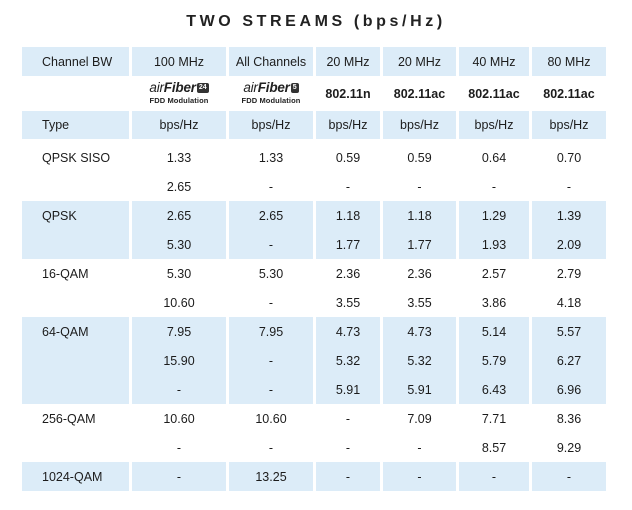  I want to click on table-row: - -5.91 5.91 6.43 6.96, so click(314, 389).